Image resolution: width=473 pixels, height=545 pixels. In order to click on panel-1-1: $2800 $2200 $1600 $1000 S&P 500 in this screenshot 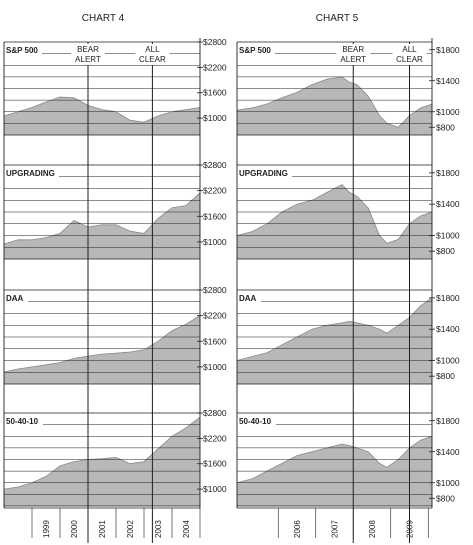, I will do `click(115, 86)`.